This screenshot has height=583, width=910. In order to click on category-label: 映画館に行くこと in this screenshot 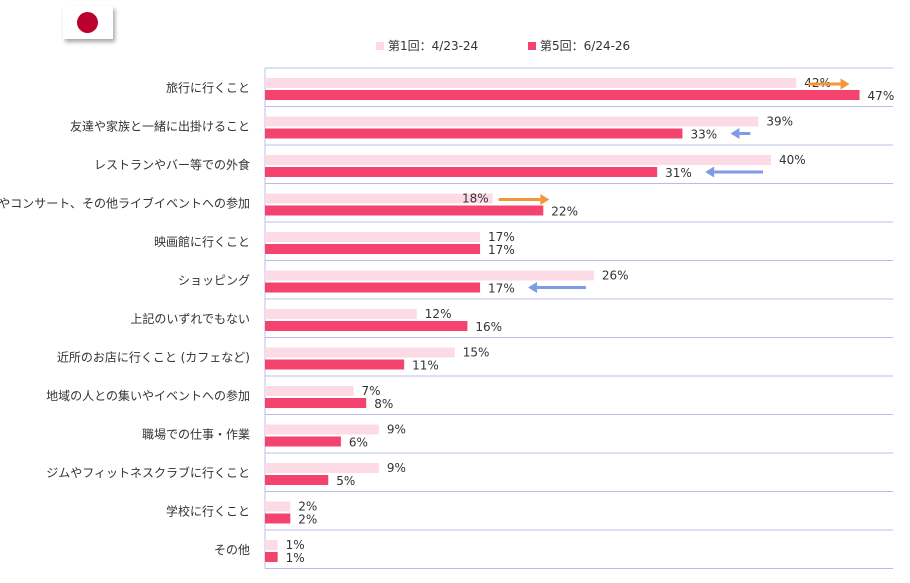, I will do `click(202, 241)`.